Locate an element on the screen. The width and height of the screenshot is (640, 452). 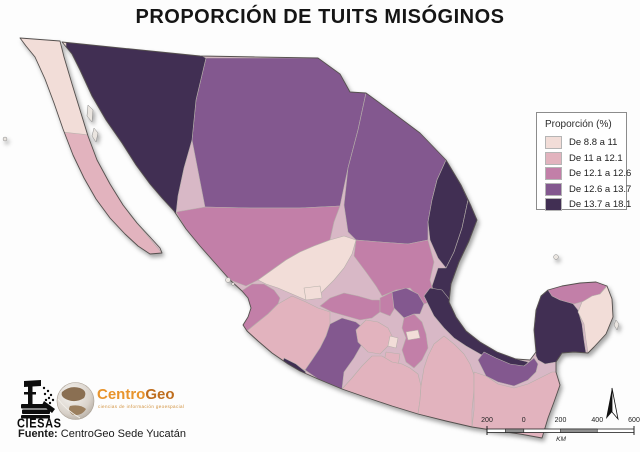
scale-bar is located at coordinates (560, 430).